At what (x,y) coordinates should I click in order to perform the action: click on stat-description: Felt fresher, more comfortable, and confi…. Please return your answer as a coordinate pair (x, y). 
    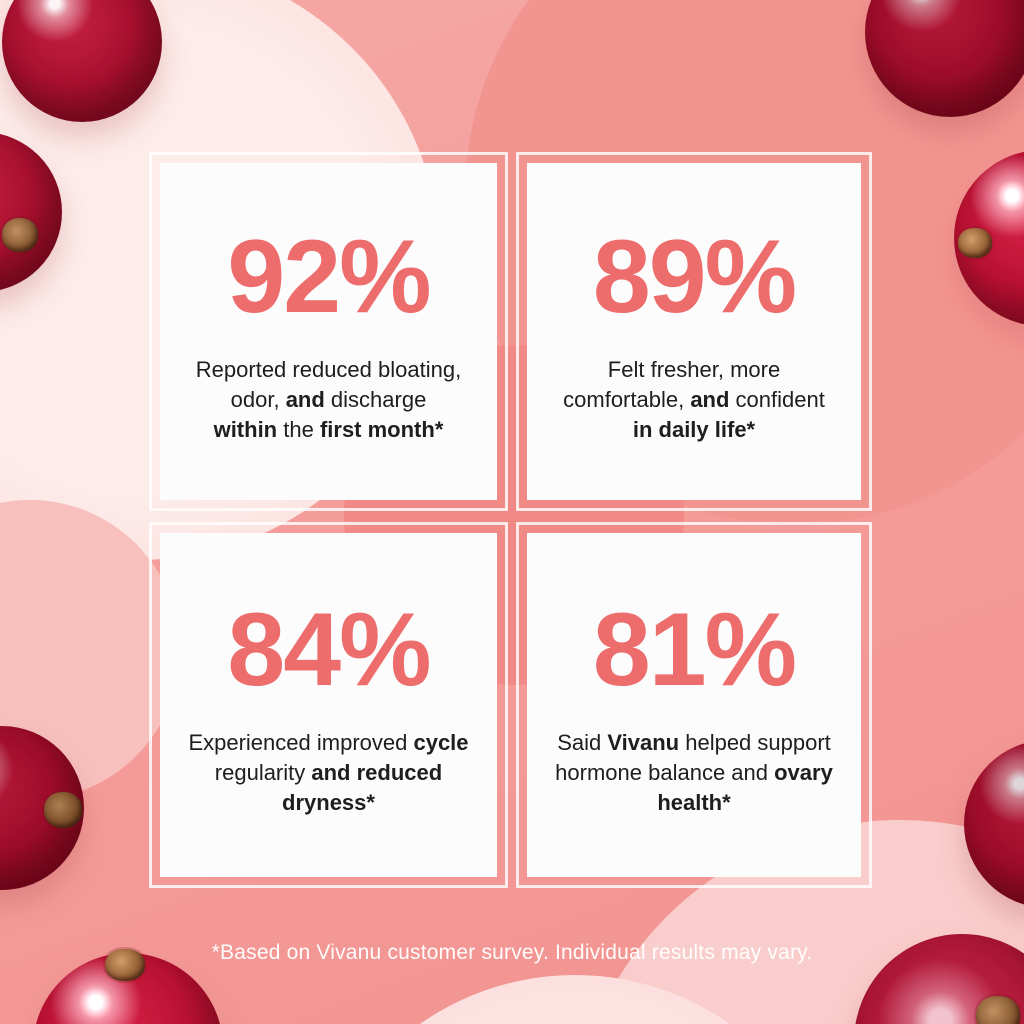
    Looking at the image, I should click on (694, 399).